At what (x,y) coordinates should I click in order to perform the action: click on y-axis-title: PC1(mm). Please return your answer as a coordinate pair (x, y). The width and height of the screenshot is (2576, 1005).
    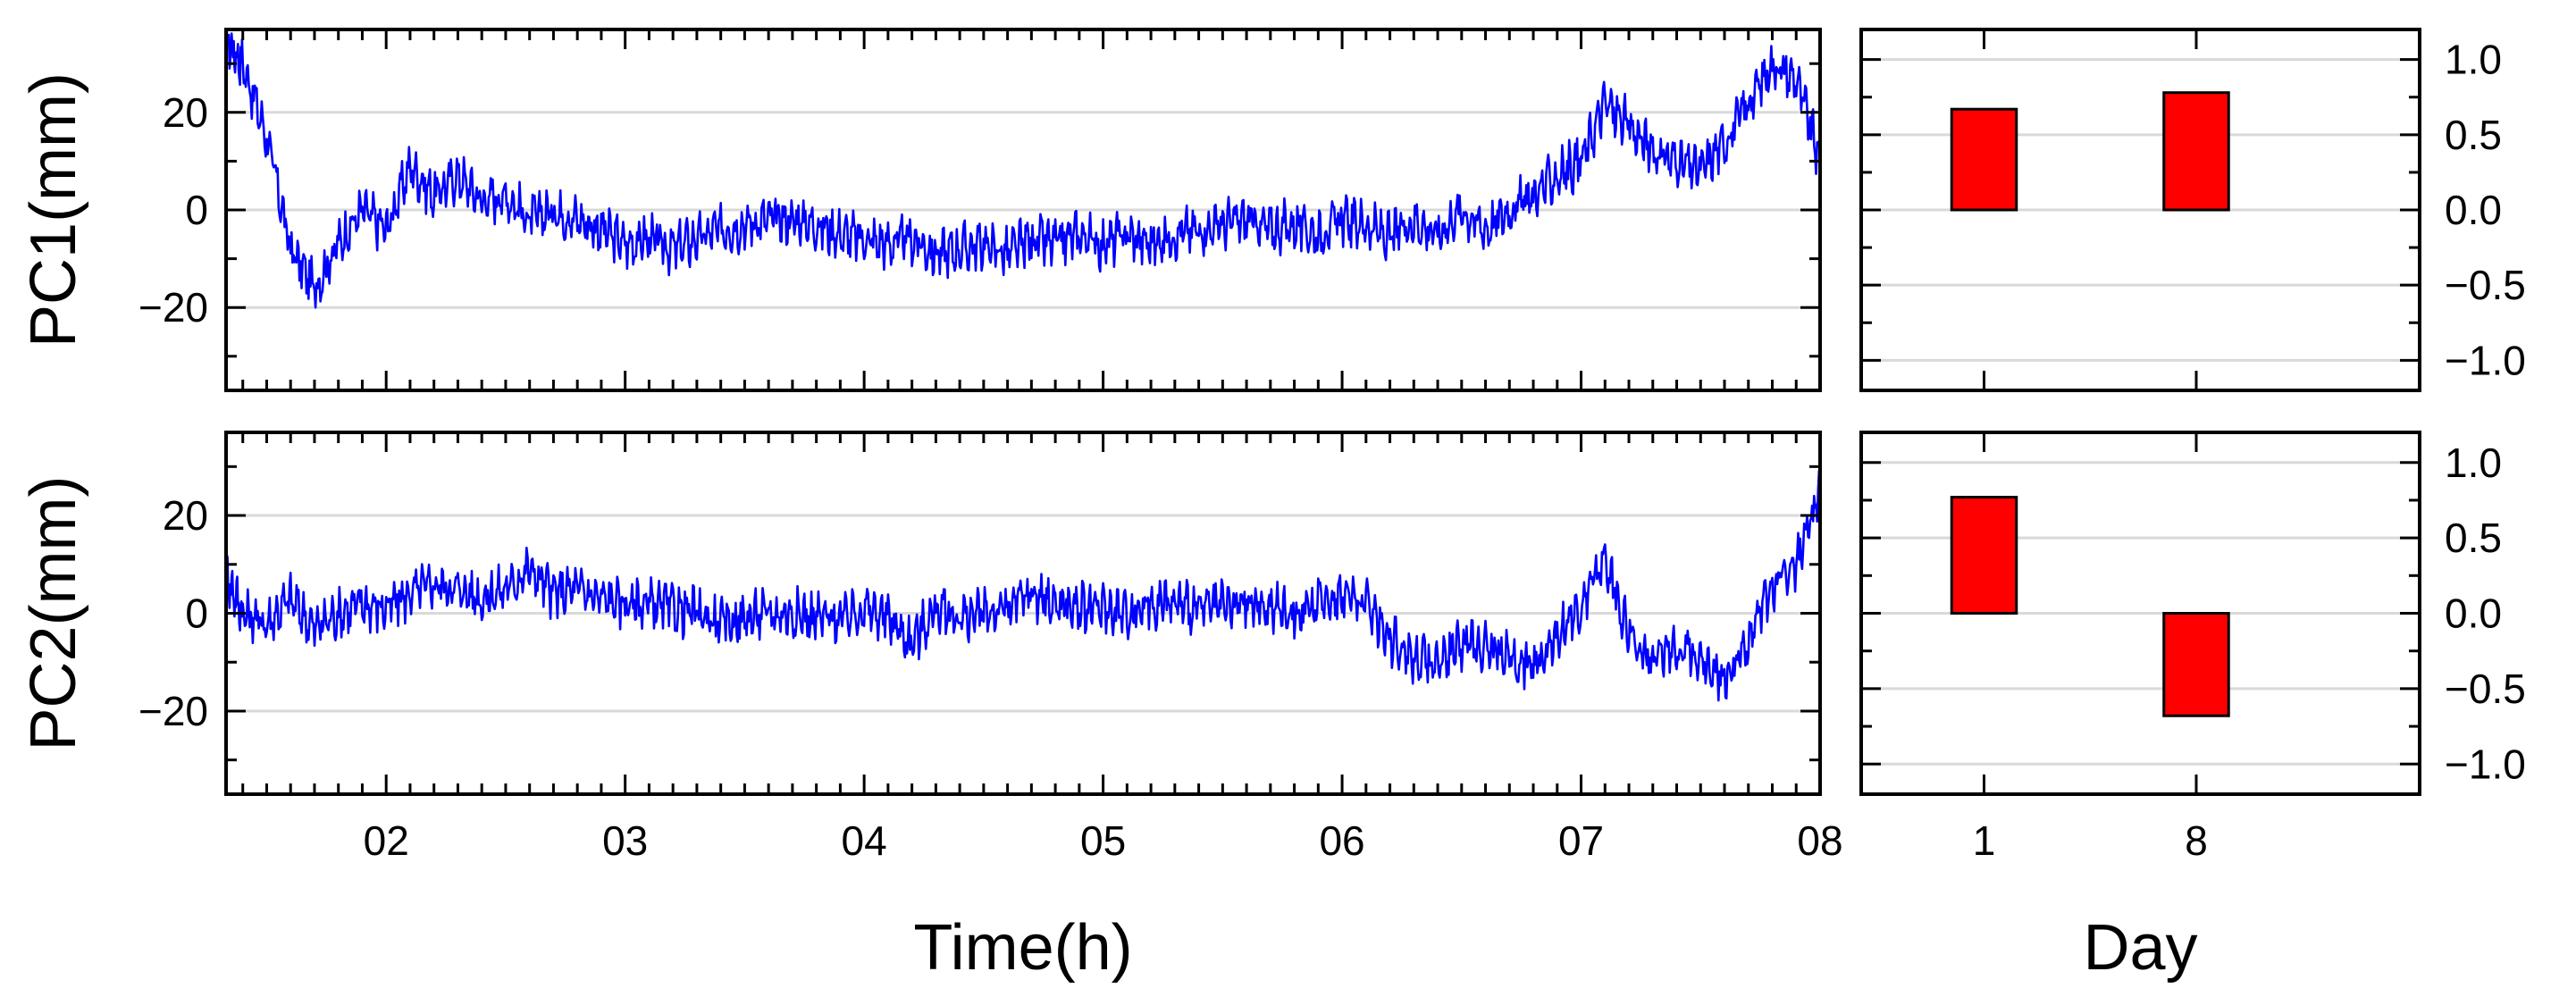
    Looking at the image, I should click on (53, 210).